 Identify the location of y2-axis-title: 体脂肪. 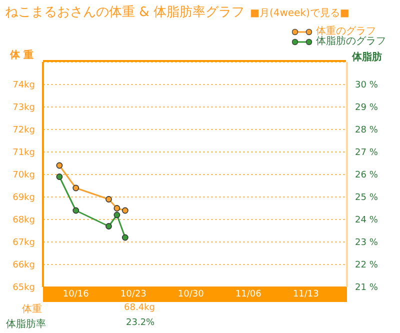
(367, 57).